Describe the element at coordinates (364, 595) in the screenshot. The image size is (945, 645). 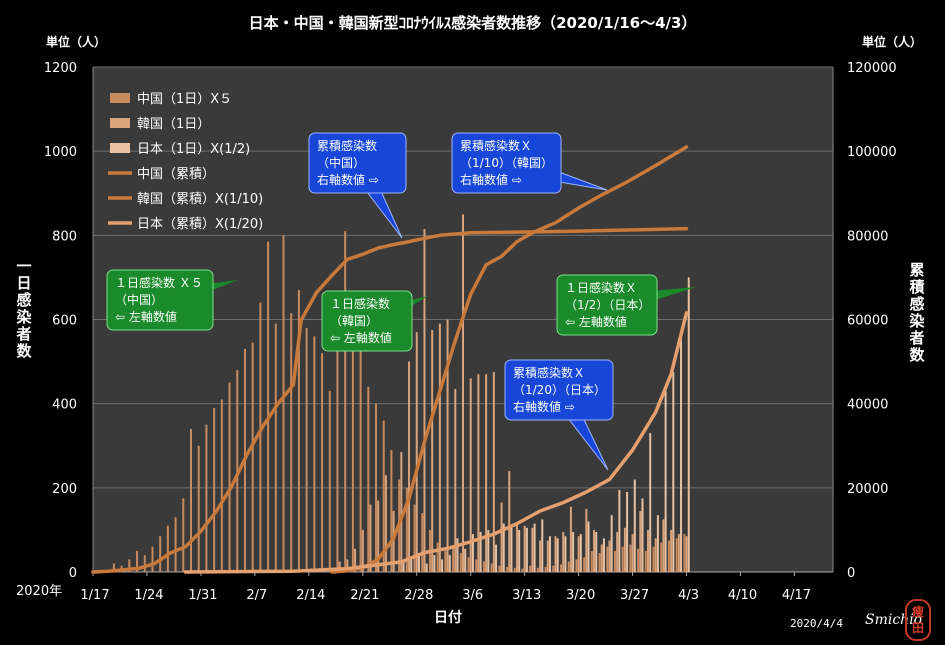
I see `x-tick-label: 2/21` at that location.